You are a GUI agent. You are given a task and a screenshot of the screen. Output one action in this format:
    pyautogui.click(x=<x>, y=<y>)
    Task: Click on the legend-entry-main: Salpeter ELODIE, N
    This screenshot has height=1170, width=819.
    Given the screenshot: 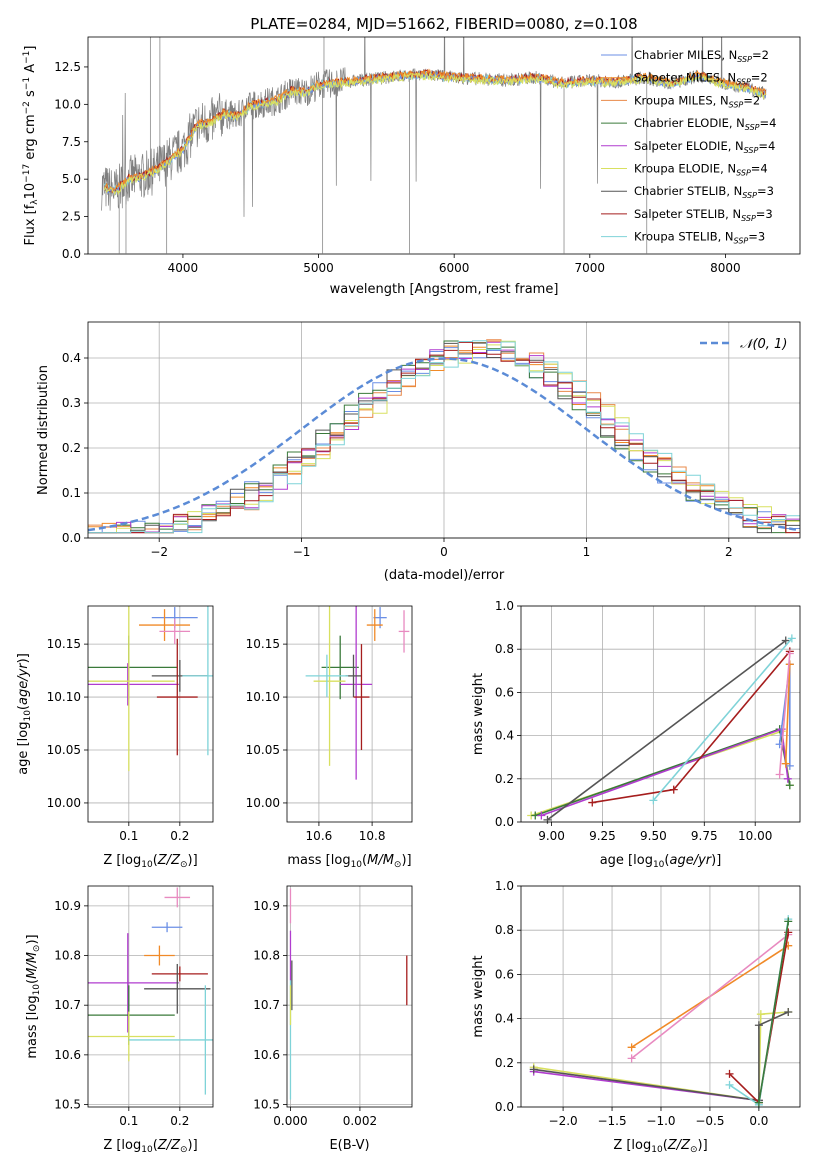 What is the action you would take?
    pyautogui.click(x=689, y=146)
    